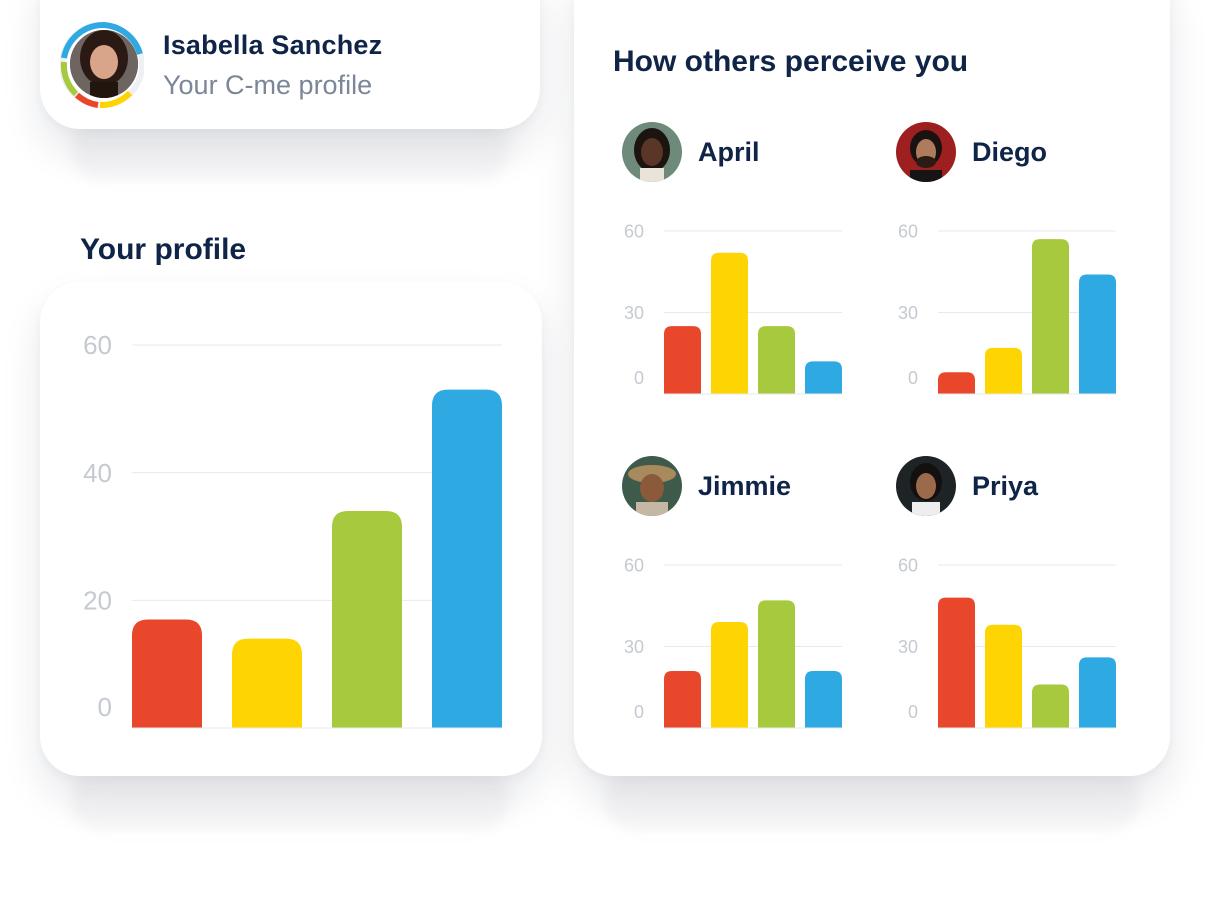 The width and height of the screenshot is (1210, 898). Describe the element at coordinates (1007, 308) in the screenshot. I see `diego-chart: 0 30 60` at that location.